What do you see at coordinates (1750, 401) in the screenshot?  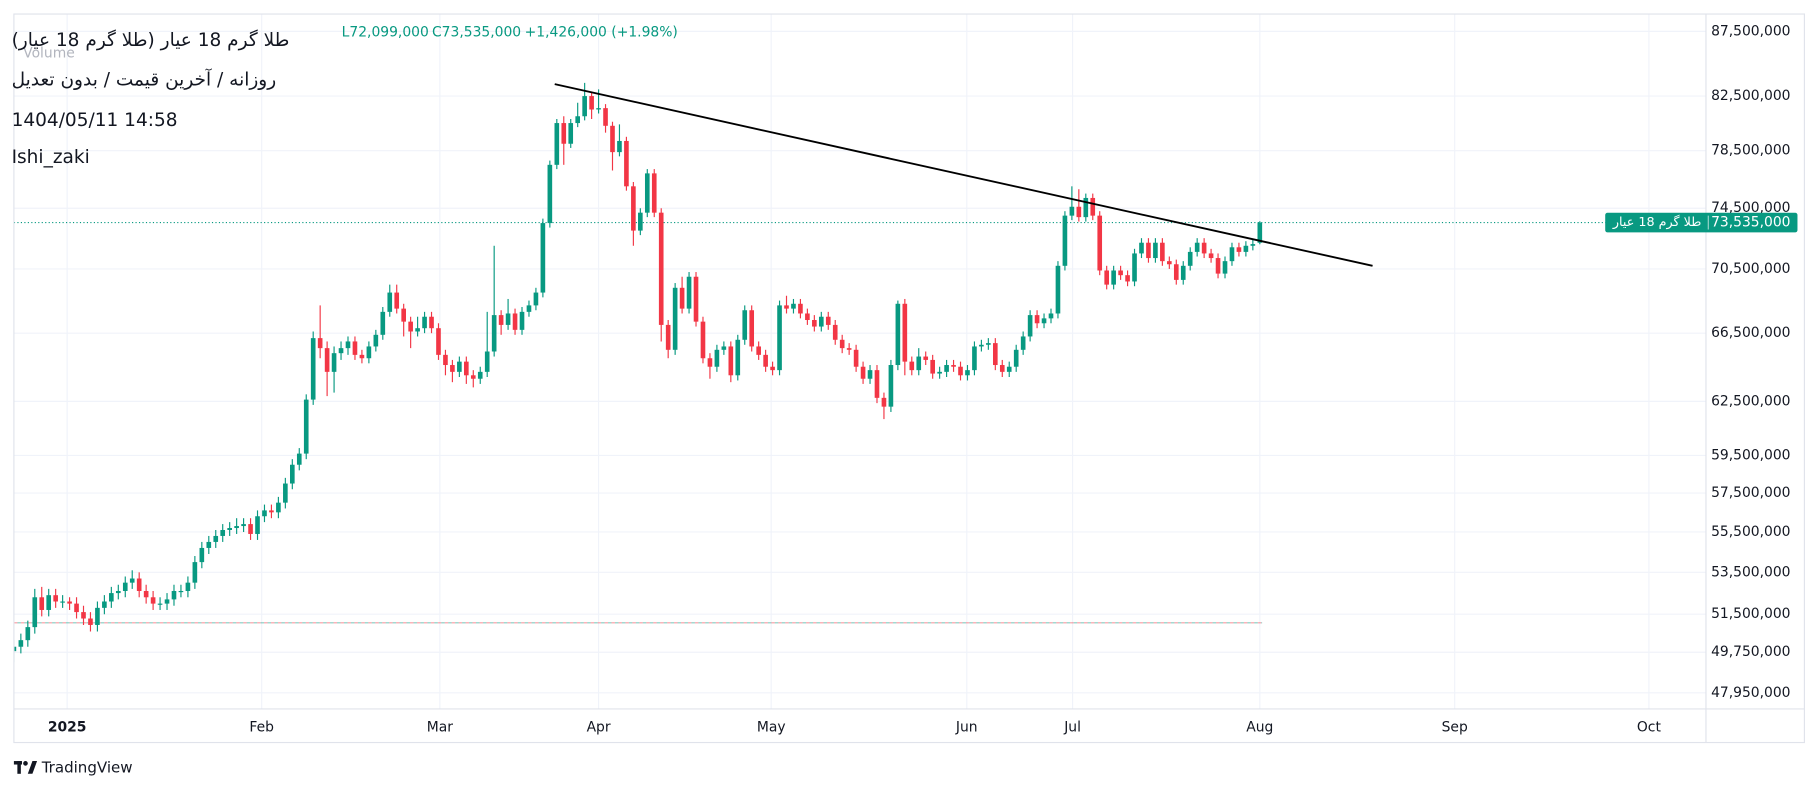 I see `y-tick-label: 62,500,000` at bounding box center [1750, 401].